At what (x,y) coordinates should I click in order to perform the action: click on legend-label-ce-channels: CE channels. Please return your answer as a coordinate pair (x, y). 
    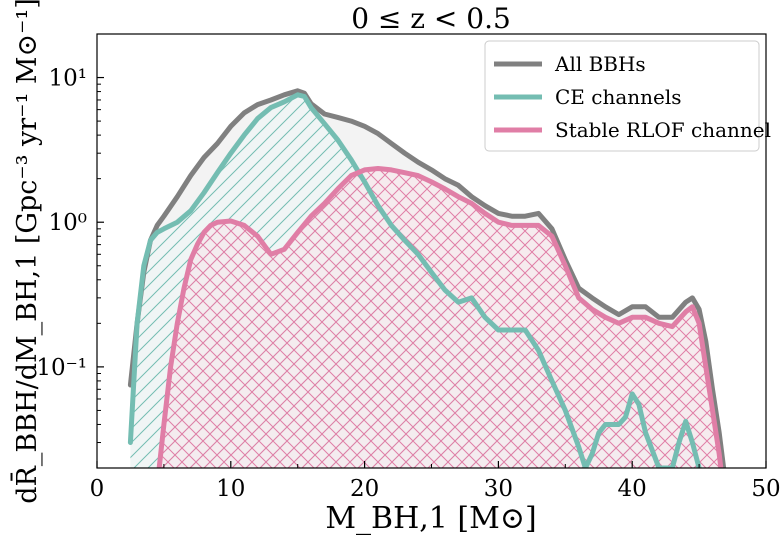
    Looking at the image, I should click on (618, 97).